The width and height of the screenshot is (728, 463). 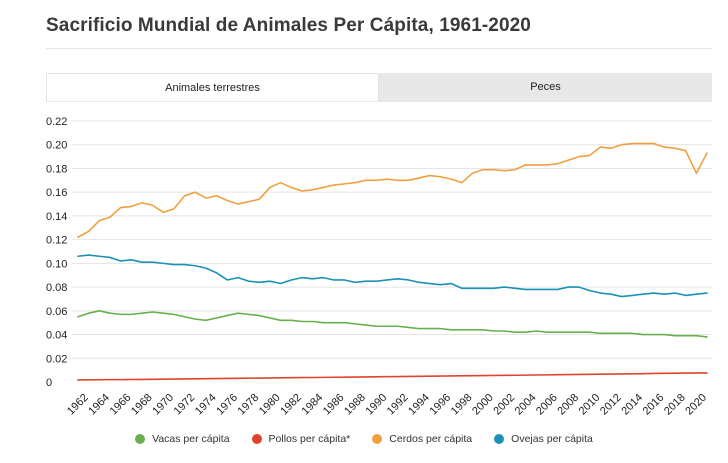 What do you see at coordinates (227, 405) in the screenshot?
I see `x-tick-label: 1976` at bounding box center [227, 405].